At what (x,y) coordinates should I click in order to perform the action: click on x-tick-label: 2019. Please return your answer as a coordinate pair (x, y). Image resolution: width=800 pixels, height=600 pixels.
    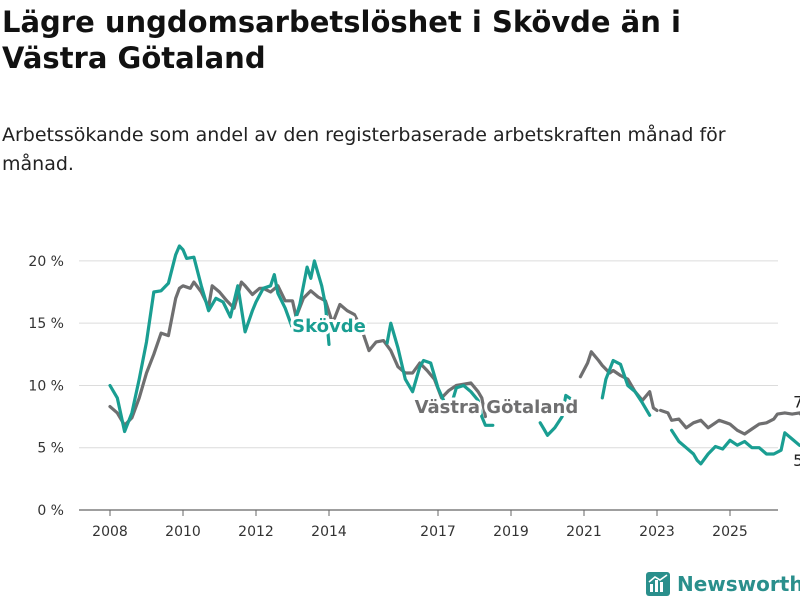
    Looking at the image, I should click on (511, 532).